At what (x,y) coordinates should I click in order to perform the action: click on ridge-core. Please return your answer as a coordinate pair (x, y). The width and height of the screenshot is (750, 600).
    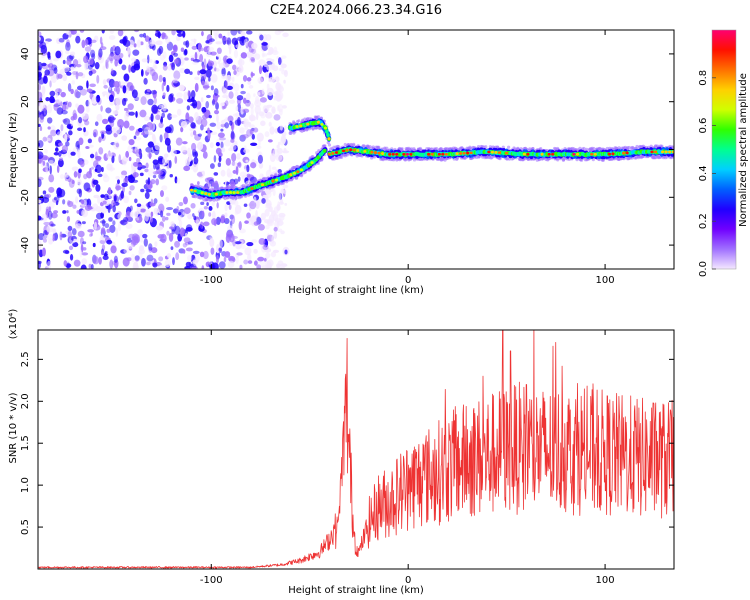
    Looking at the image, I should click on (327, 131).